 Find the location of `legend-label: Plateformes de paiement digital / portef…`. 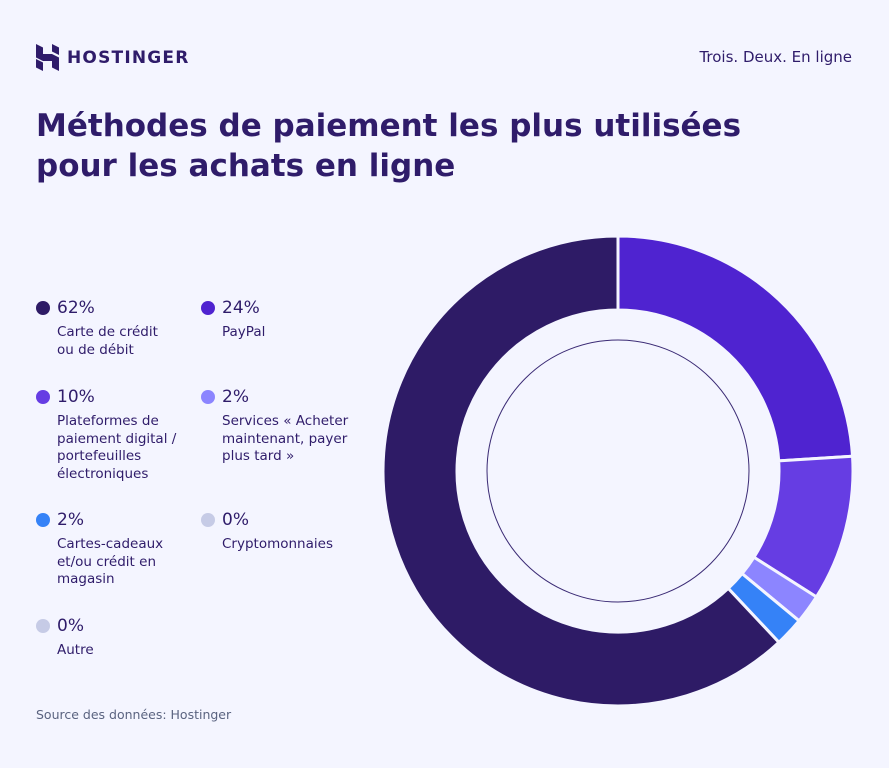

legend-label: Plateformes de paiement digital / portef… is located at coordinates (117, 447).